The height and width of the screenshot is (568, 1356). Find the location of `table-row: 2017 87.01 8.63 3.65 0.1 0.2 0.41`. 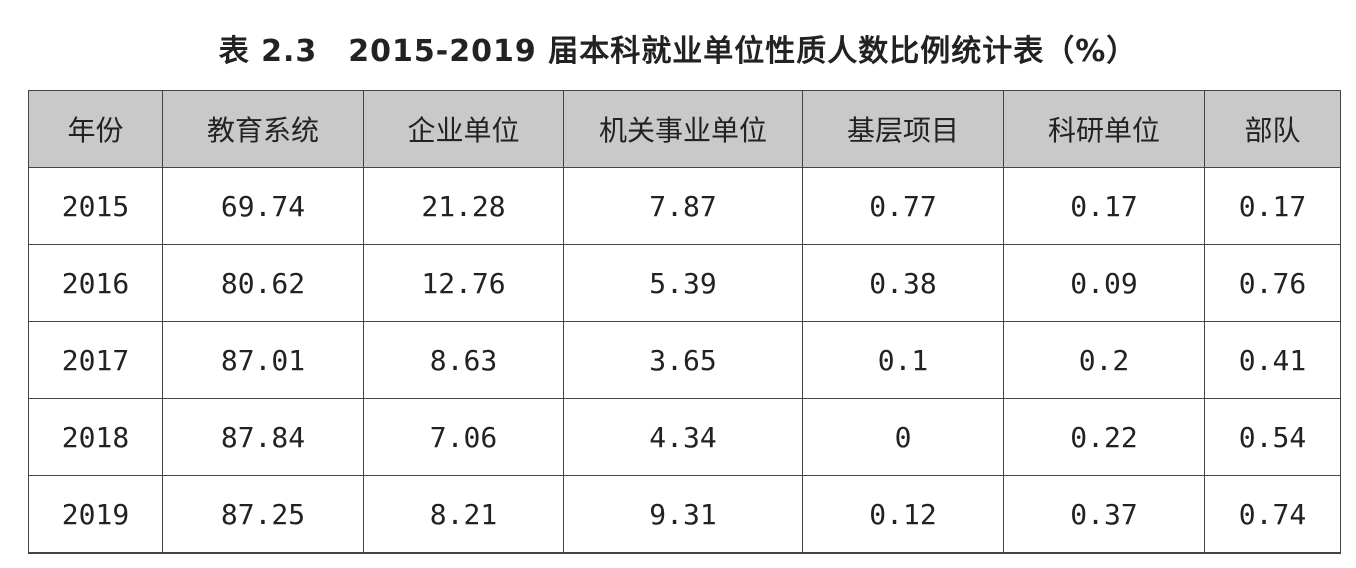

table-row: 2017 87.01 8.63 3.65 0.1 0.2 0.41 is located at coordinates (684, 360).